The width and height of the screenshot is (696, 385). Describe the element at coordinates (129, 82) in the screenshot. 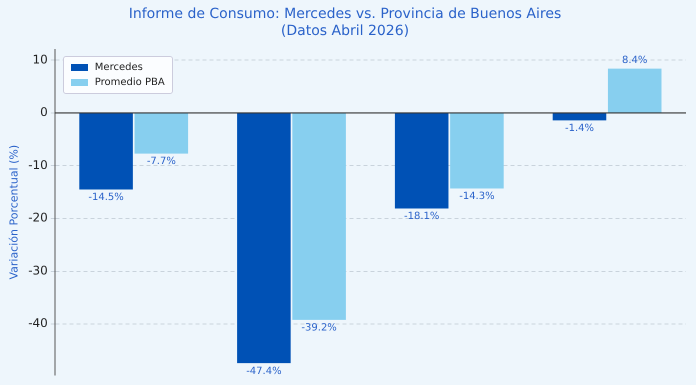

I see `legend-label: Promedio PBA` at that location.